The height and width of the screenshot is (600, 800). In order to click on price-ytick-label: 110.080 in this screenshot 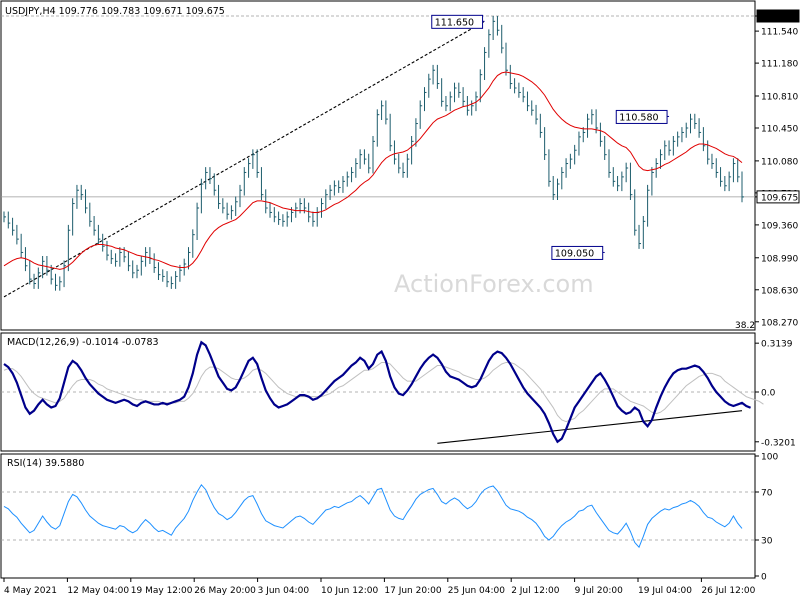, I will do `click(779, 162)`.